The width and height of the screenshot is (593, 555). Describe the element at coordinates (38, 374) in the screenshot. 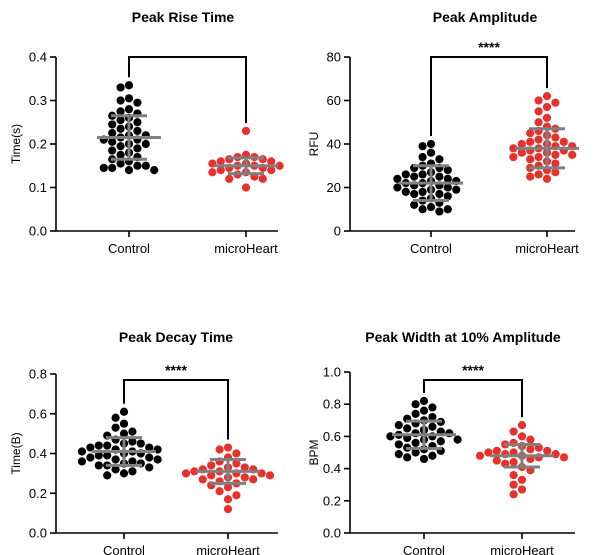

I see `y-tick-label: 0.8` at that location.